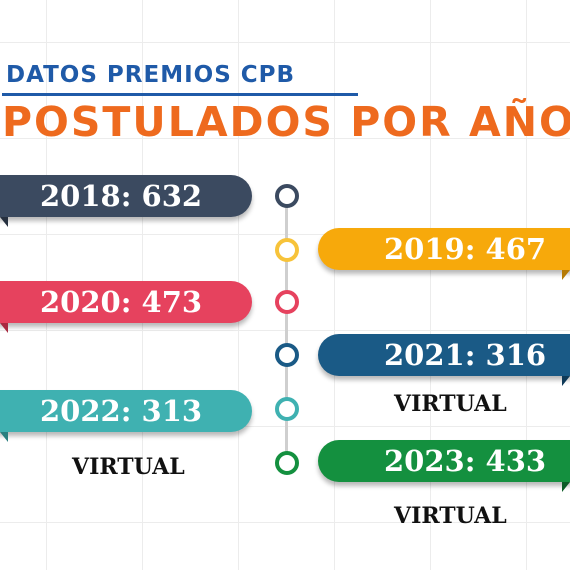 Image resolution: width=570 pixels, height=570 pixels. What do you see at coordinates (128, 467) in the screenshot?
I see `virtual-note-2022: VIRTUAL` at bounding box center [128, 467].